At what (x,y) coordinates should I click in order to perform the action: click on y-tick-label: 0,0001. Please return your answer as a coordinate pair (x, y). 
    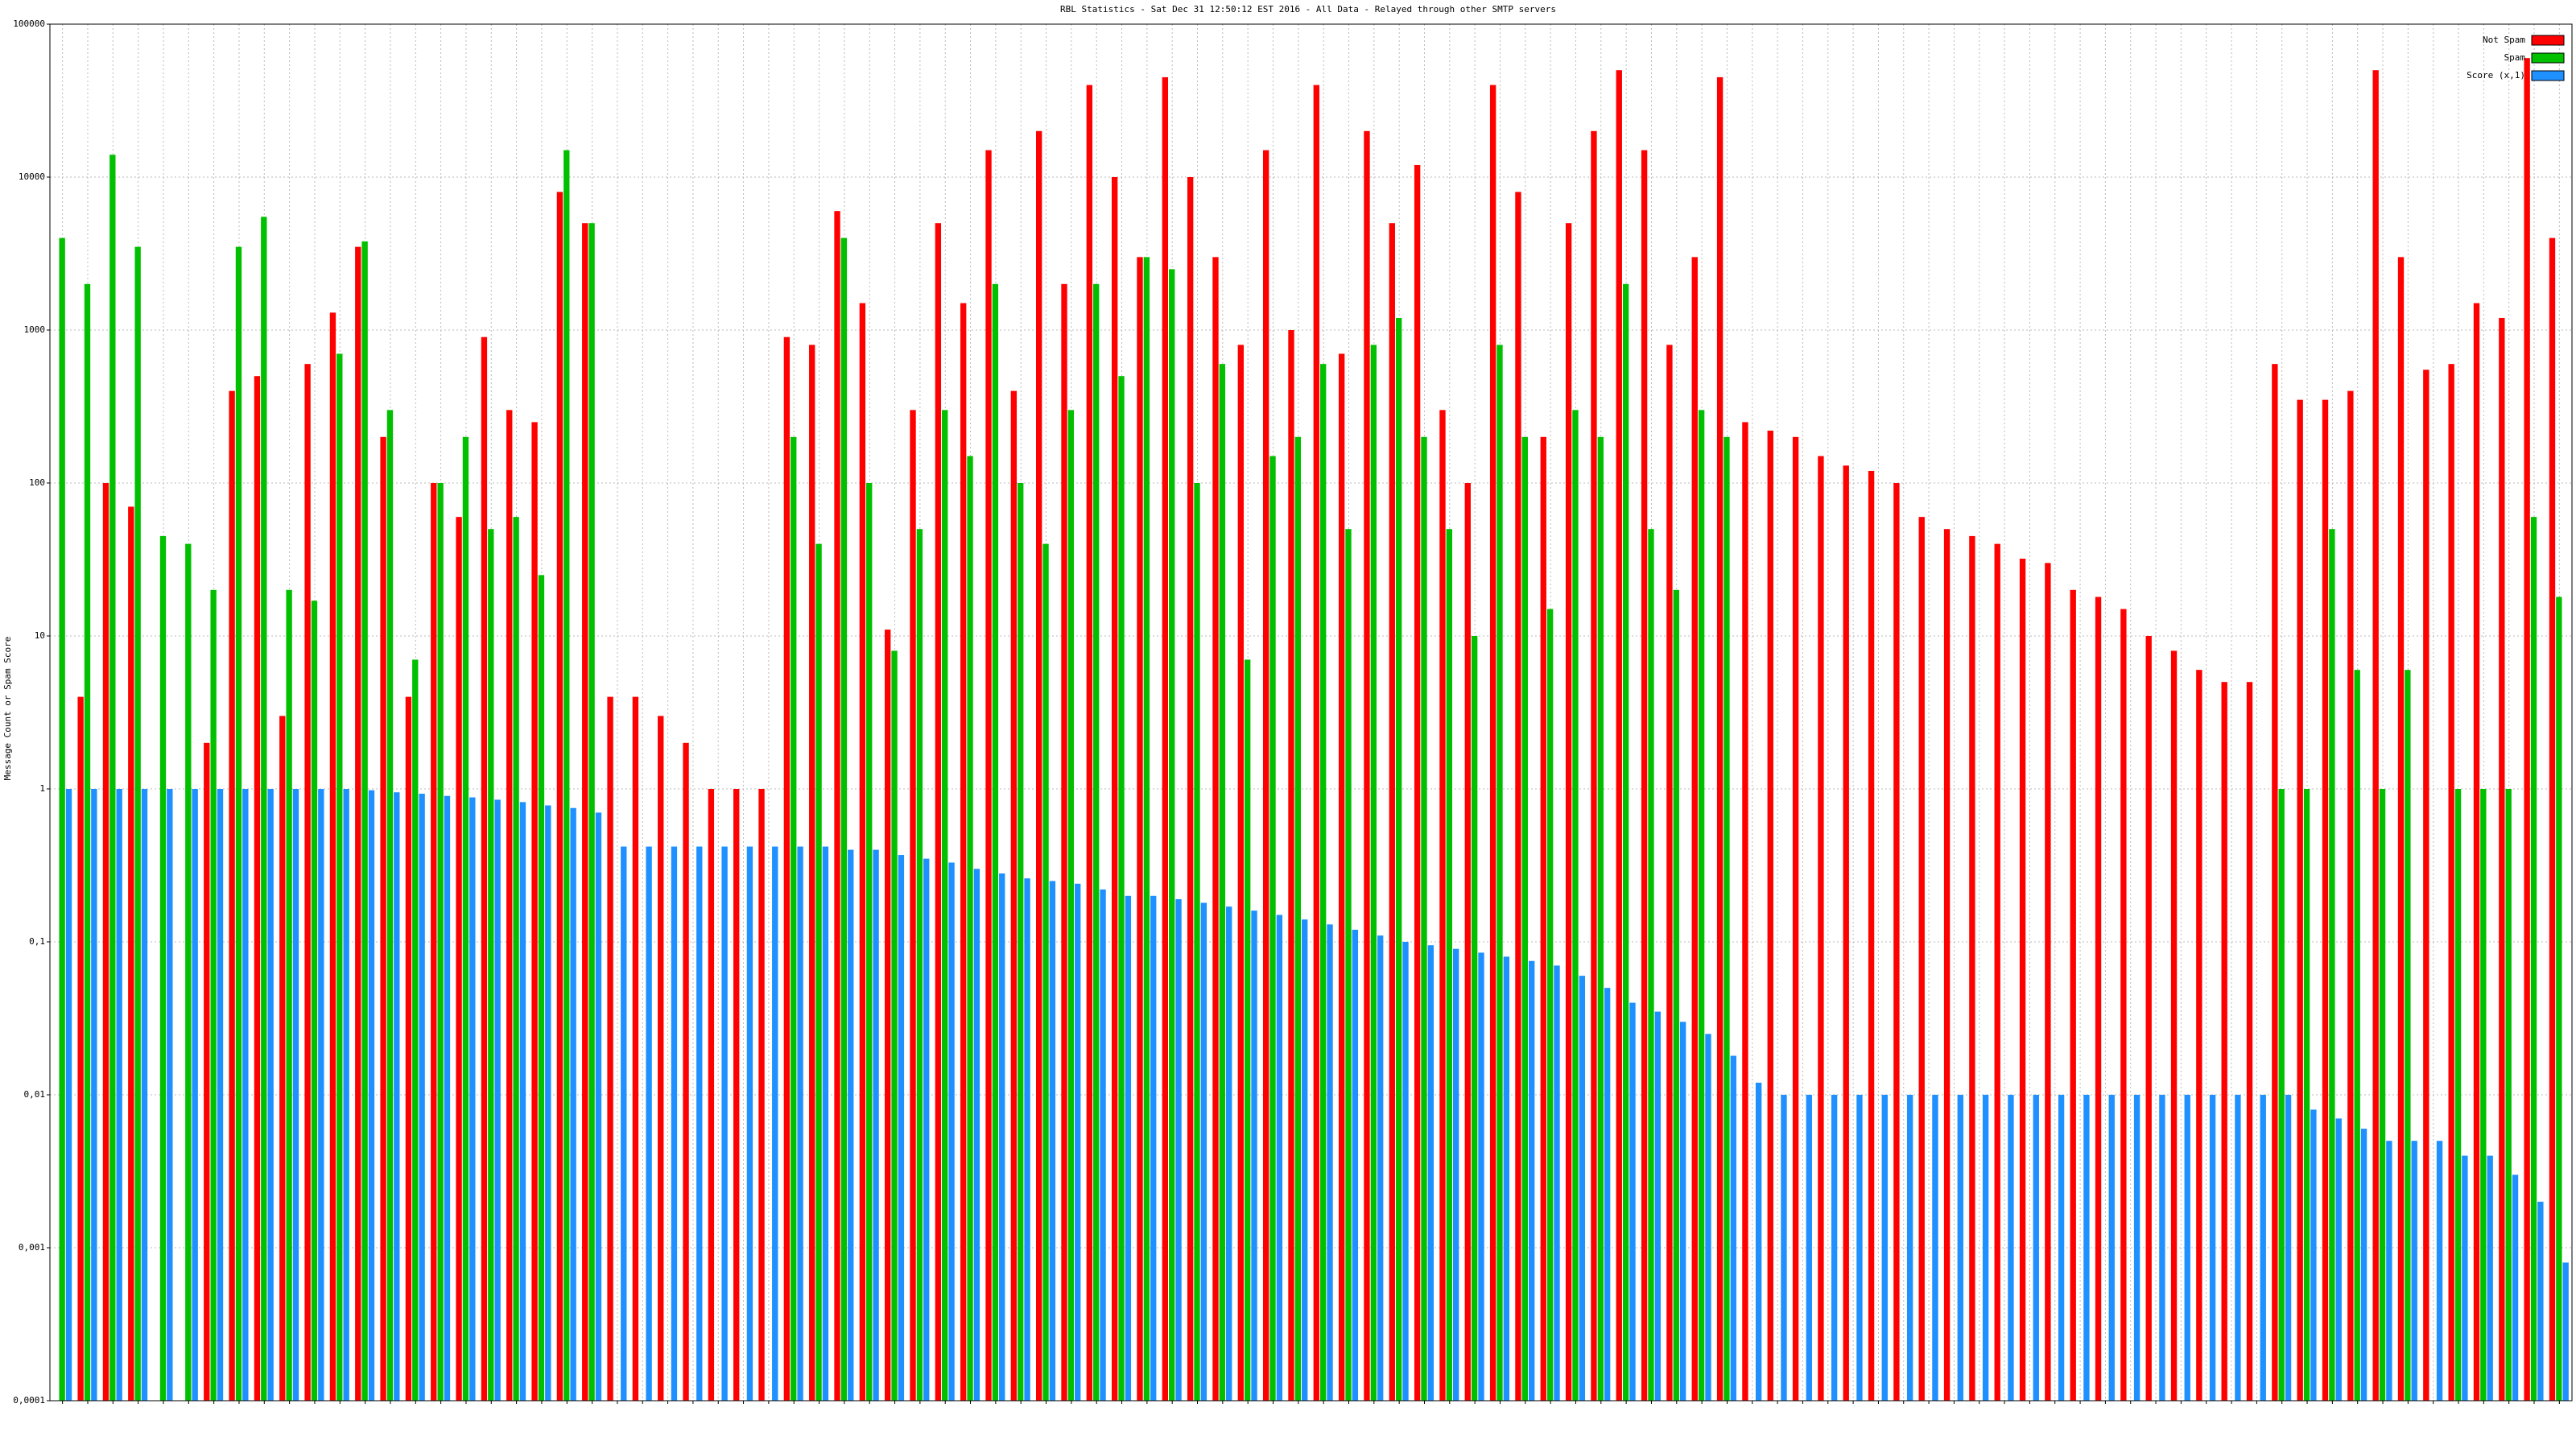
    Looking at the image, I should click on (29, 1400).